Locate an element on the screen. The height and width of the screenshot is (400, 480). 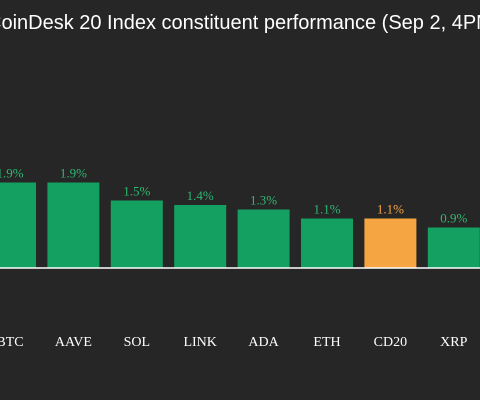
value-label-sol: 1.5% is located at coordinates (136, 191).